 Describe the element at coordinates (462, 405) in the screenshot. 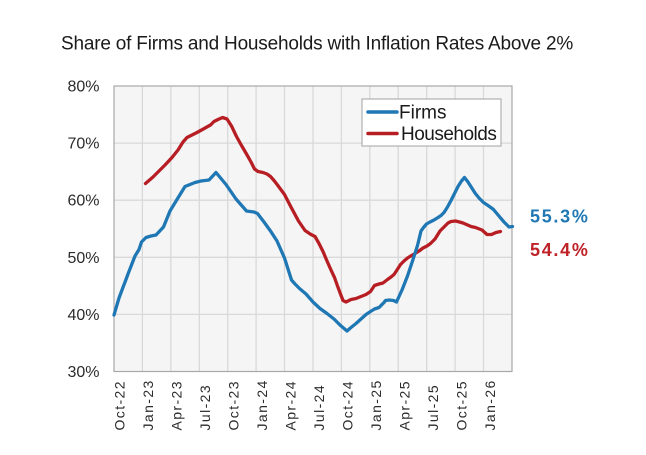

I see `svg-text: Oct-25` at that location.